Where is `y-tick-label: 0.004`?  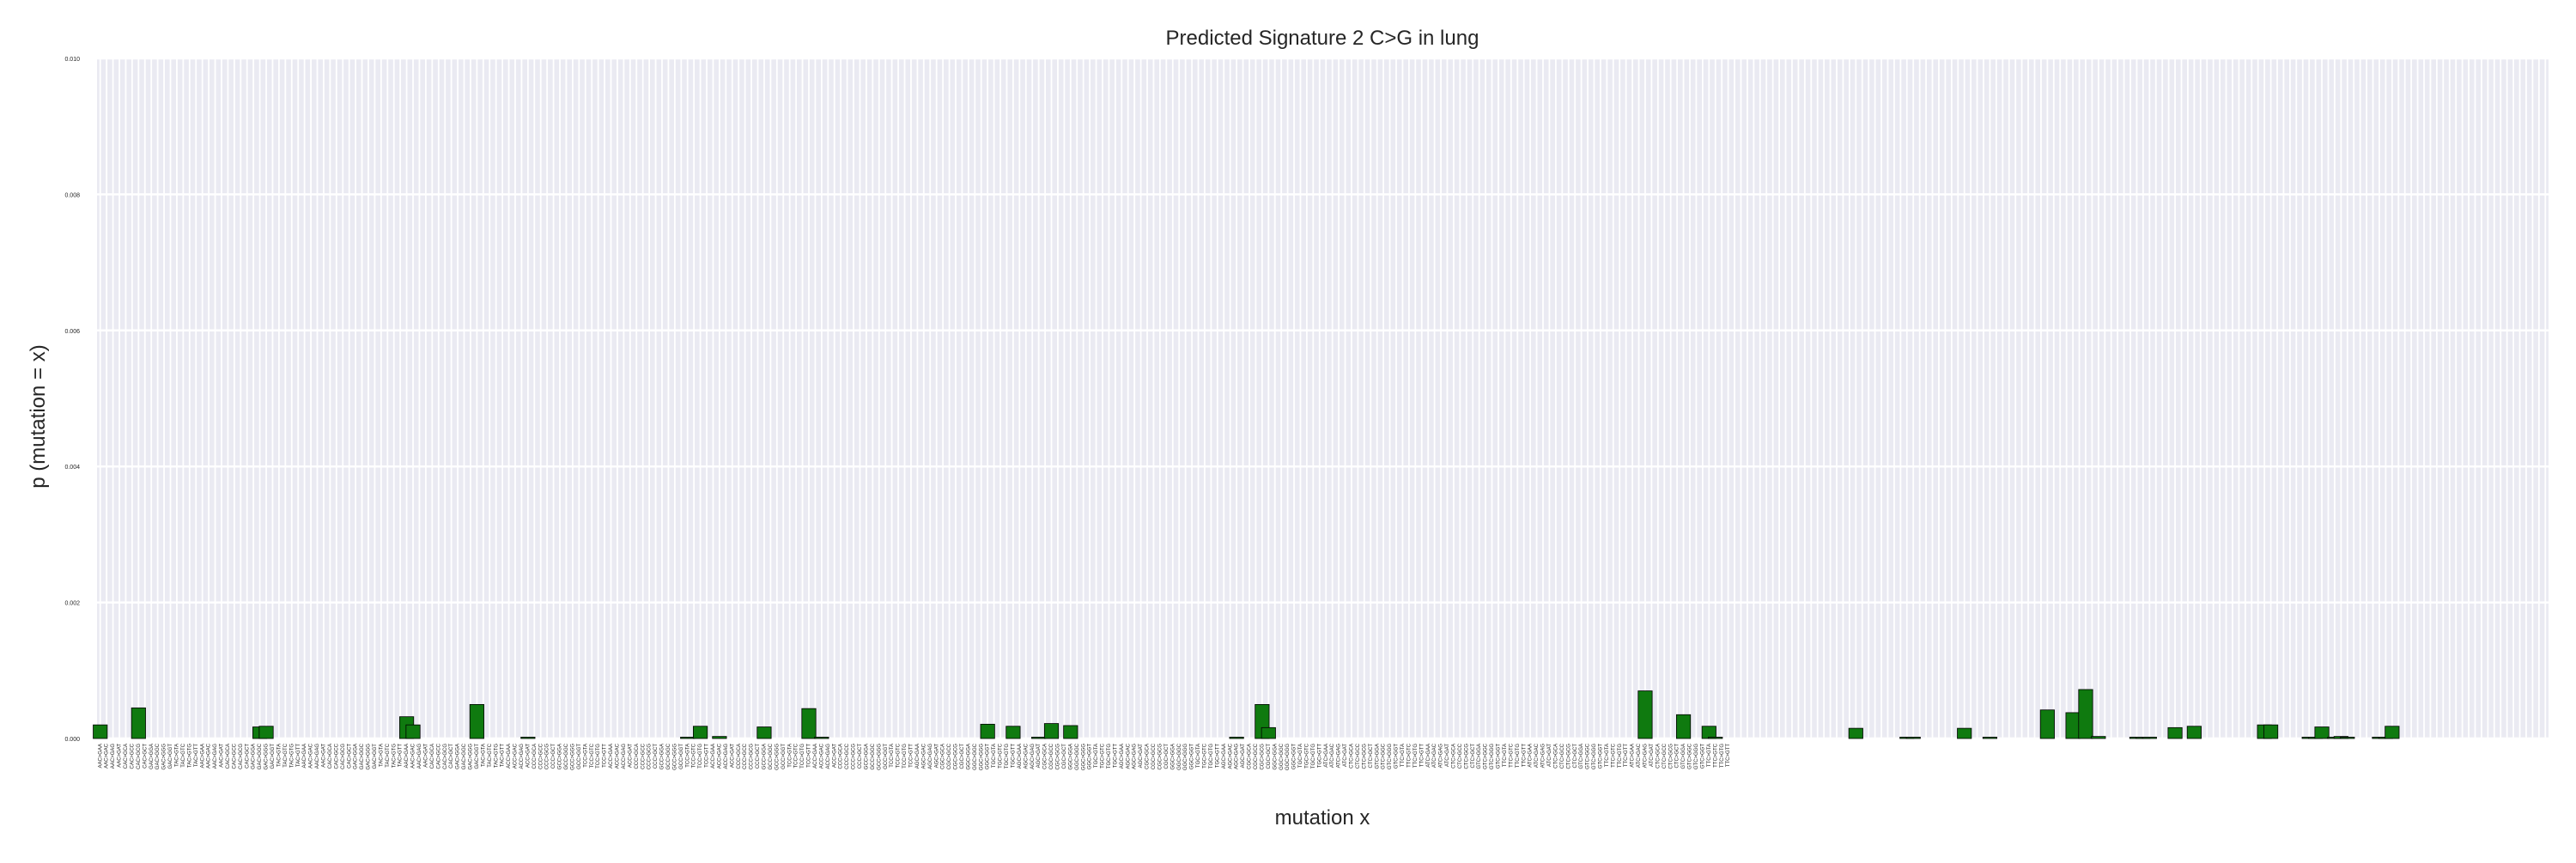
y-tick-label: 0.004 is located at coordinates (72, 468).